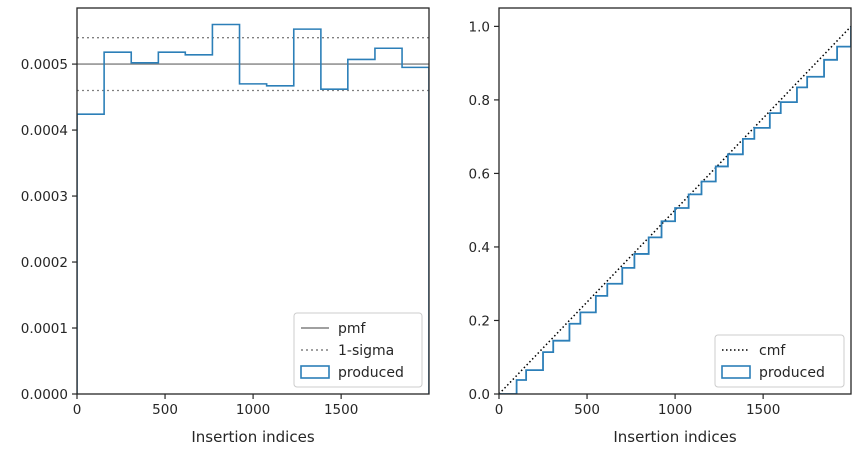 Image resolution: width=861 pixels, height=453 pixels. I want to click on y-tick-label: 0.0003, so click(44, 197).